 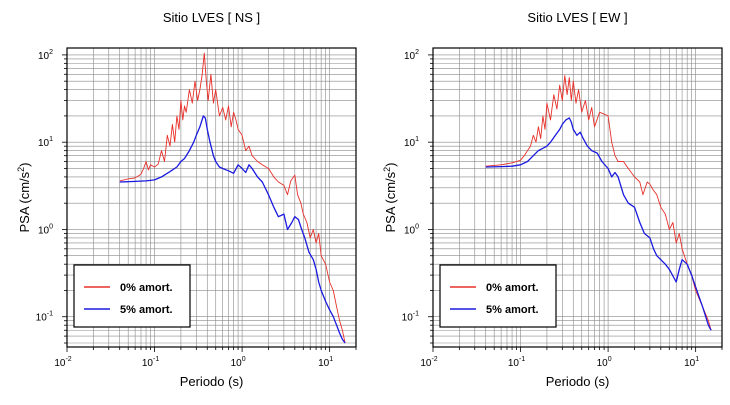 What do you see at coordinates (577, 17) in the screenshot?
I see `chart-title: Sitio LVES [ EW ]` at bounding box center [577, 17].